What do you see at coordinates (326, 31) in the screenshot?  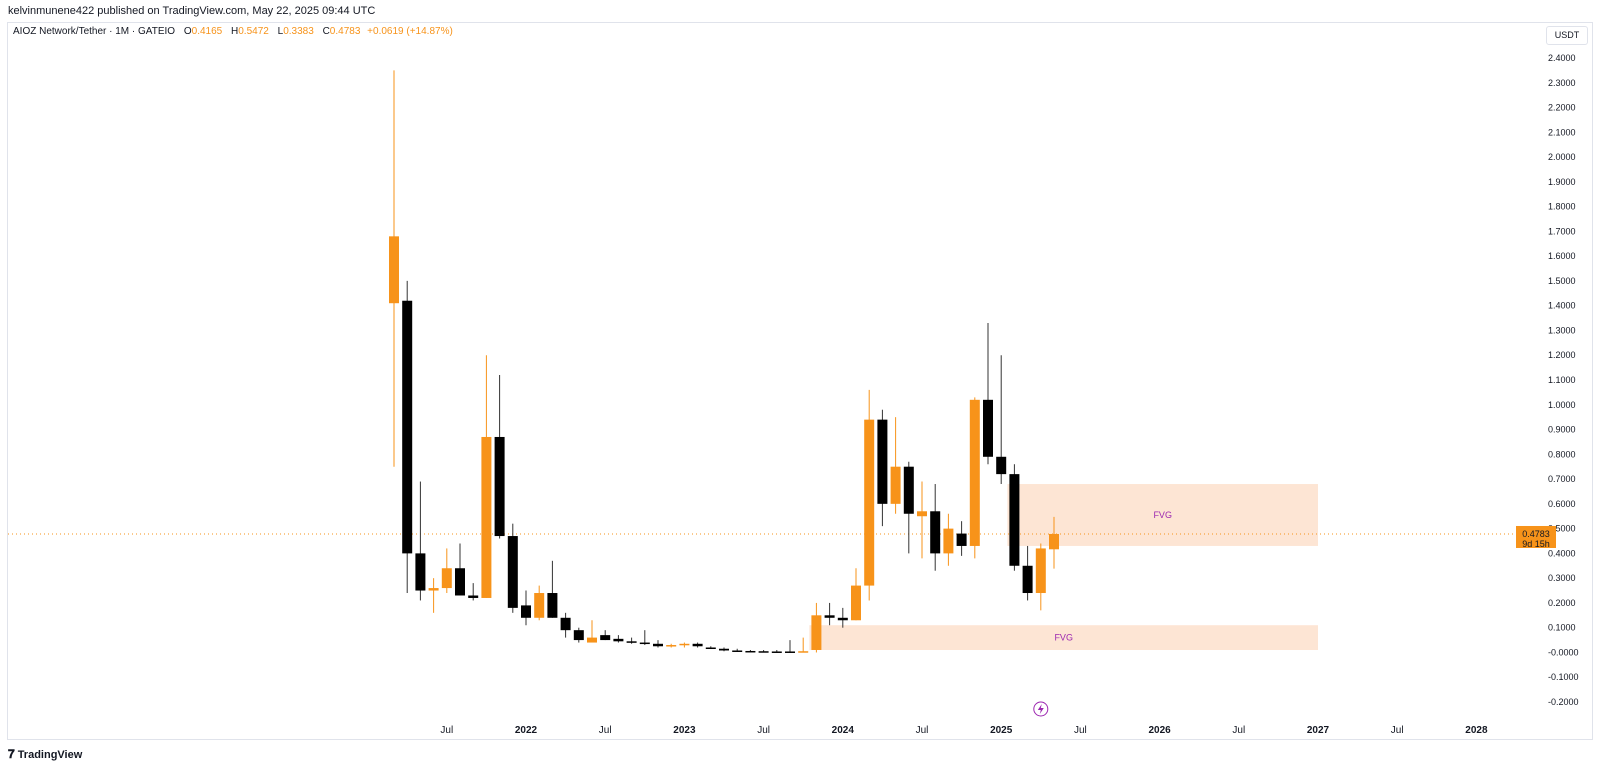 I see `close-label: C` at bounding box center [326, 31].